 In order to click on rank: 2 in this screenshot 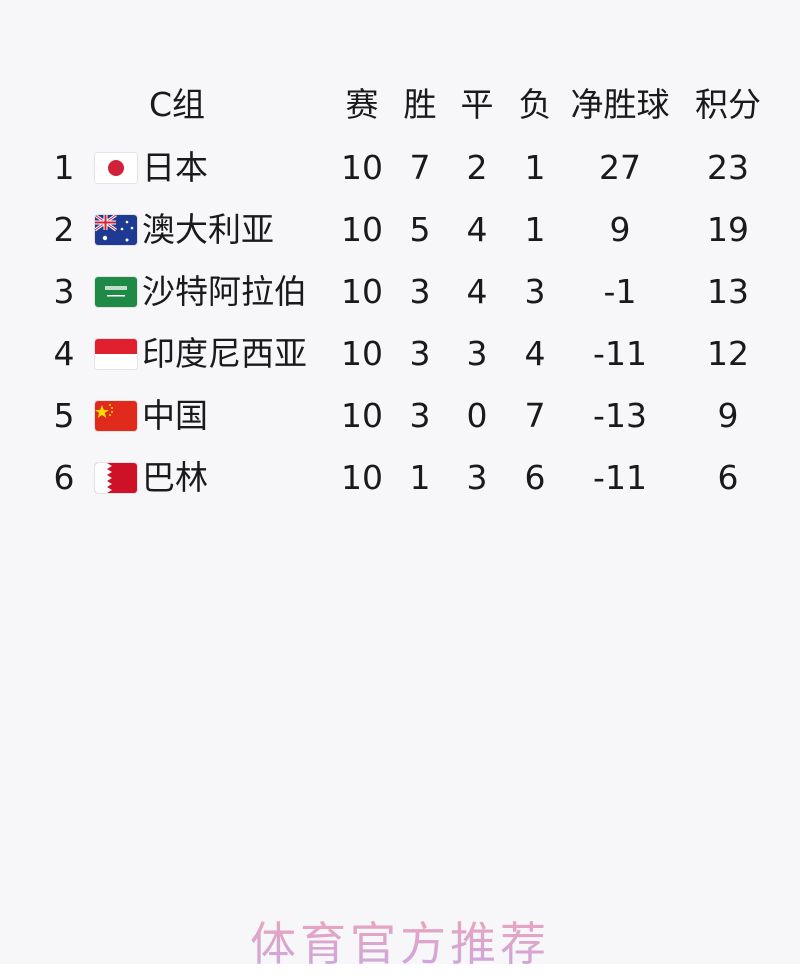, I will do `click(64, 229)`.